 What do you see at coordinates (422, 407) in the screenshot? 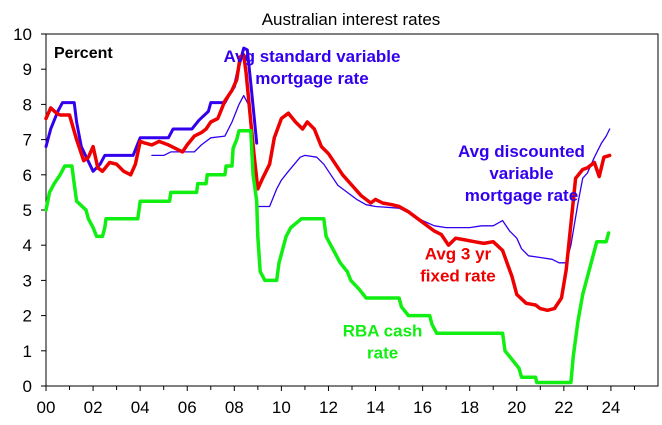
I see `x-tick-label: 16` at bounding box center [422, 407].